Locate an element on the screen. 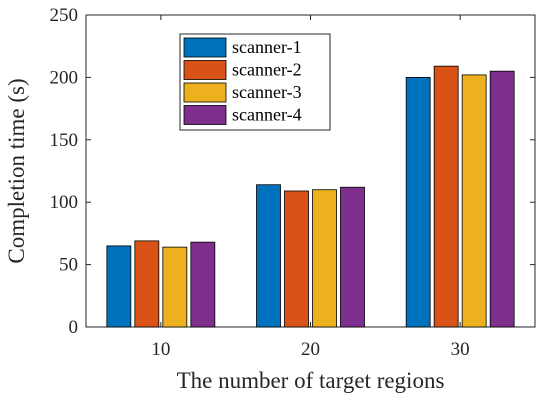 The height and width of the screenshot is (400, 550). legend-label-scanner-3: scanner-3 is located at coordinates (267, 92).